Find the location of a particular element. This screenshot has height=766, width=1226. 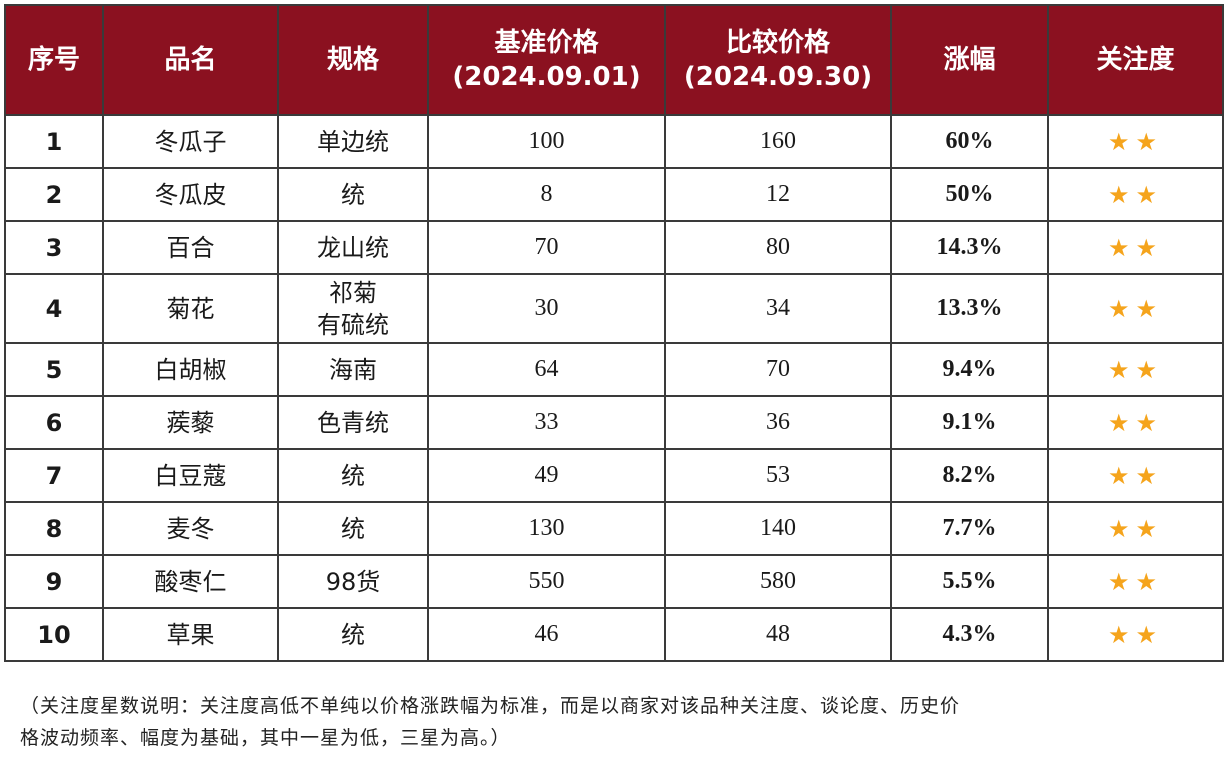

row-name: 白胡椒 is located at coordinates (190, 369).